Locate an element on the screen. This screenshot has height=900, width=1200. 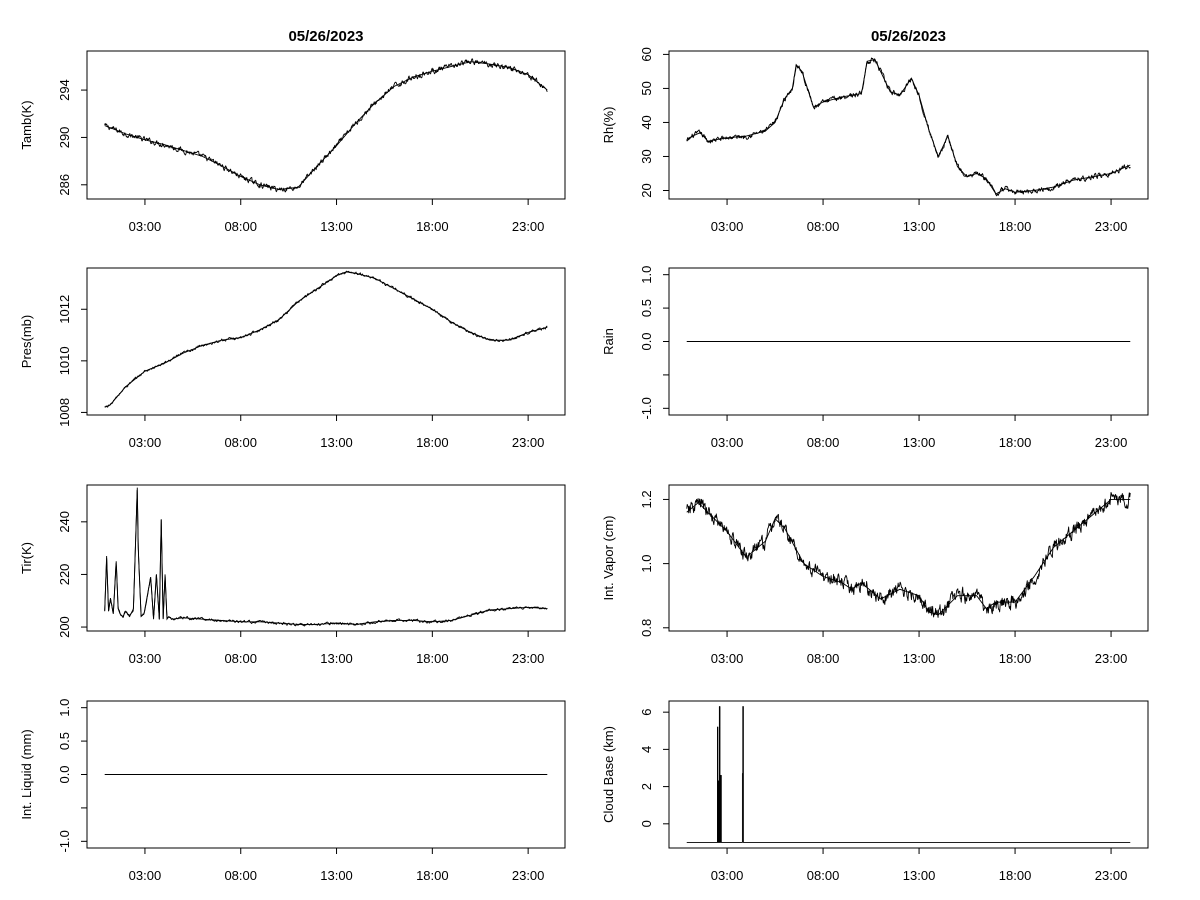
y-tick-label: 220 is located at coordinates (64, 575).